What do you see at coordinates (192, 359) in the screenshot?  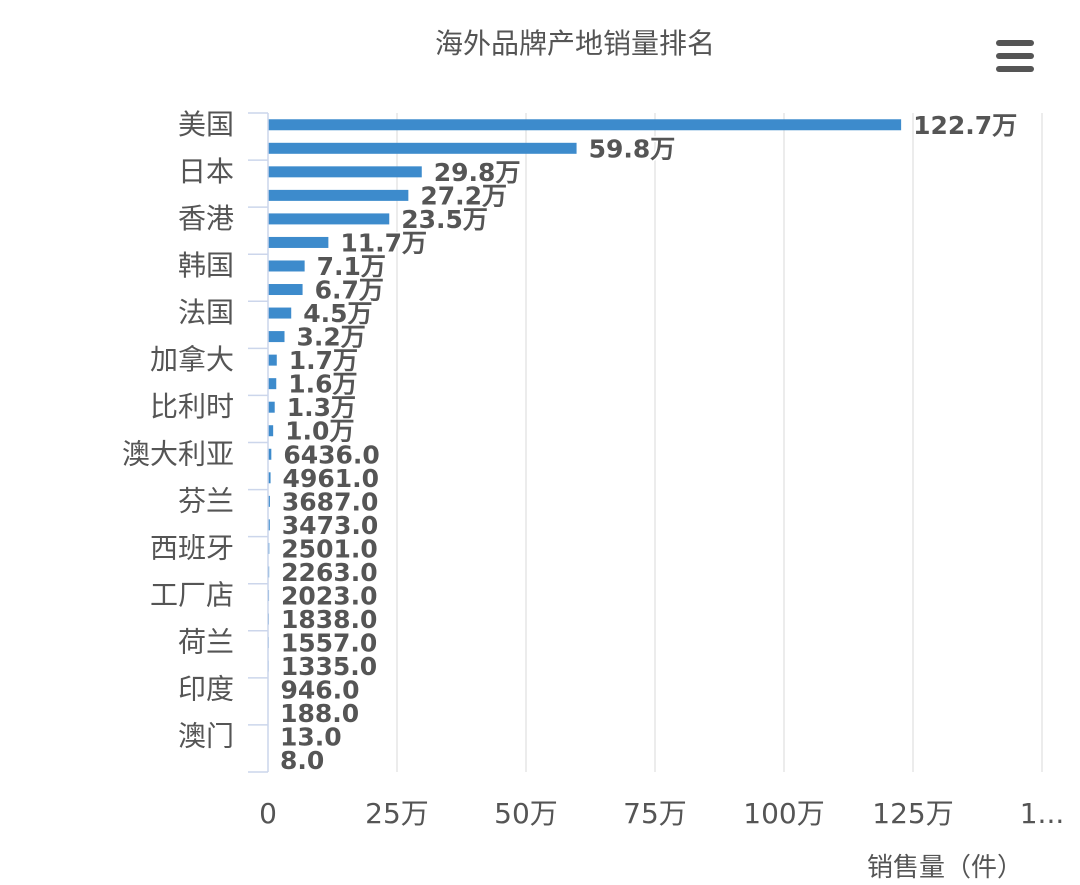 I see `category-label: 加拿大` at bounding box center [192, 359].